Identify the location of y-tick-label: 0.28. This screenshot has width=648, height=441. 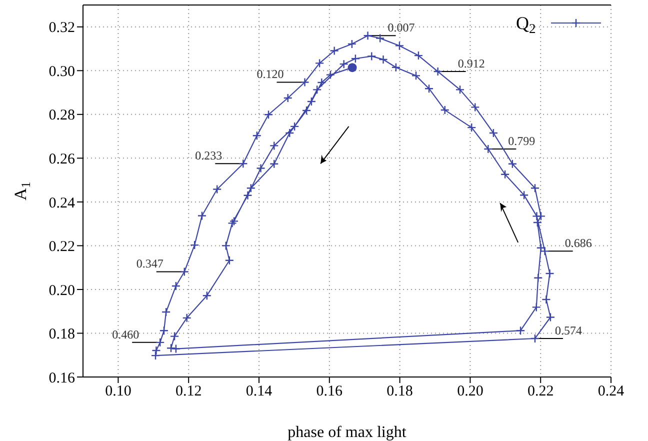
(61, 116).